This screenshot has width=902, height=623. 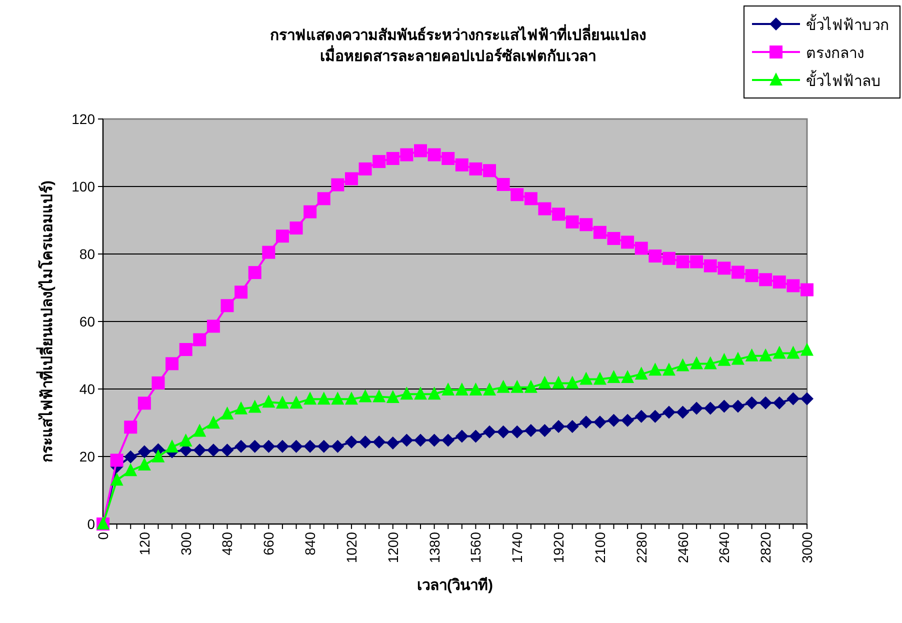 I want to click on y-tick-label: 120, so click(x=84, y=119).